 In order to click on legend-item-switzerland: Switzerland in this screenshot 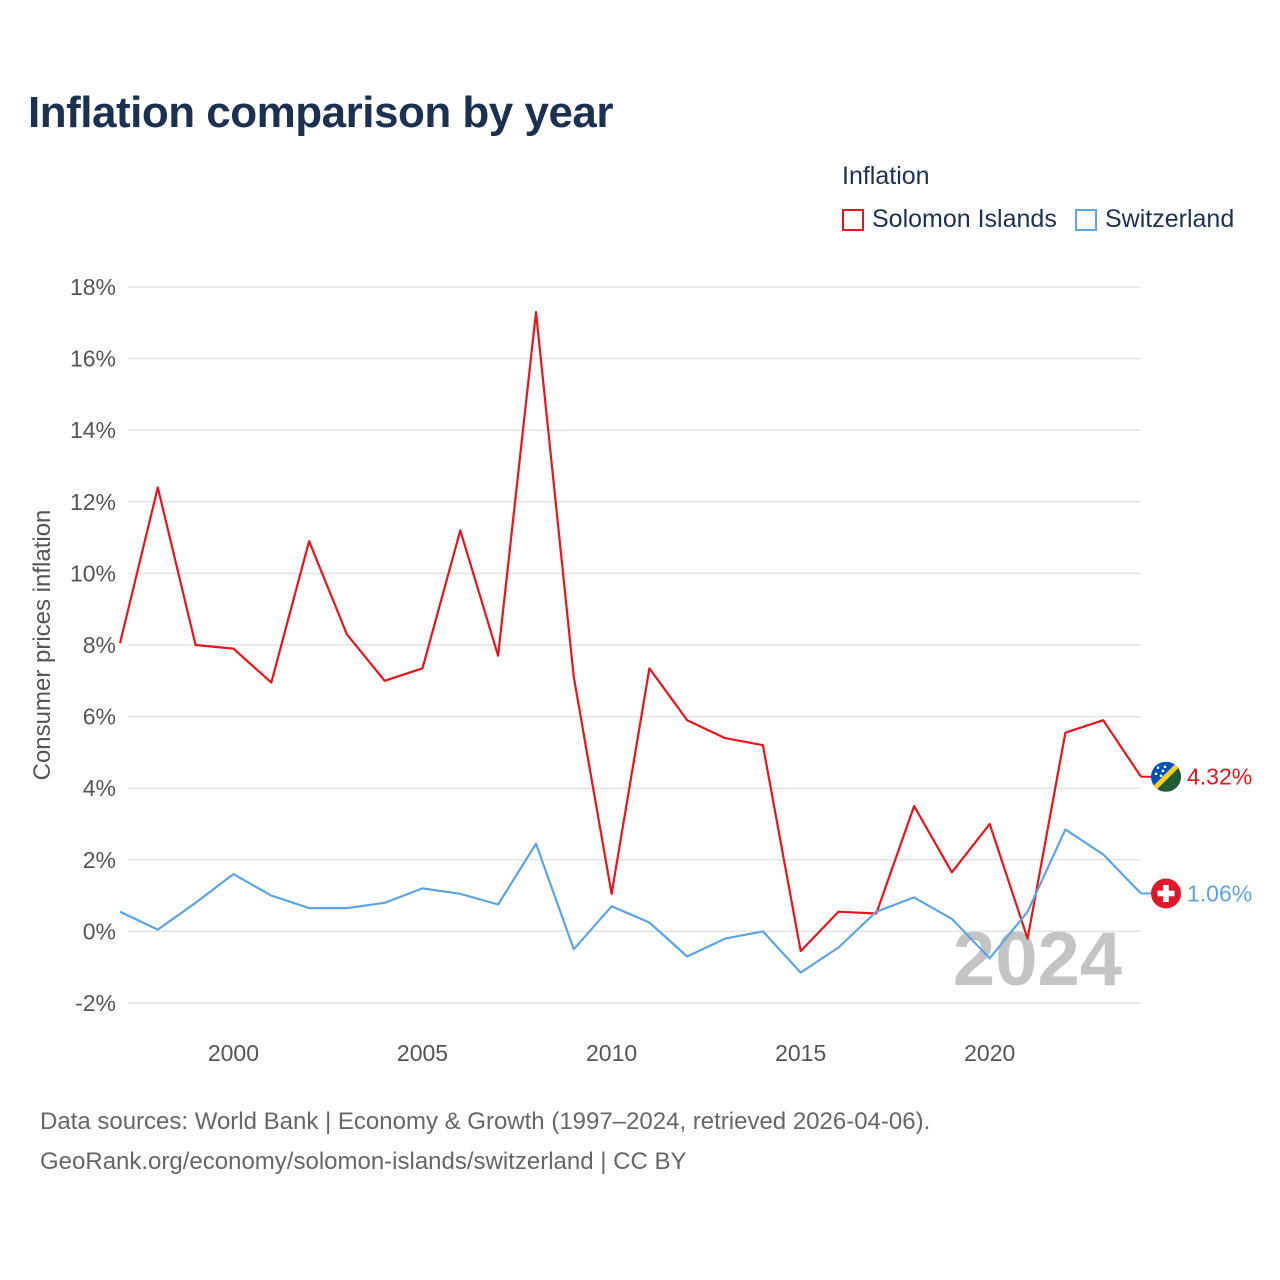, I will do `click(1154, 219)`.